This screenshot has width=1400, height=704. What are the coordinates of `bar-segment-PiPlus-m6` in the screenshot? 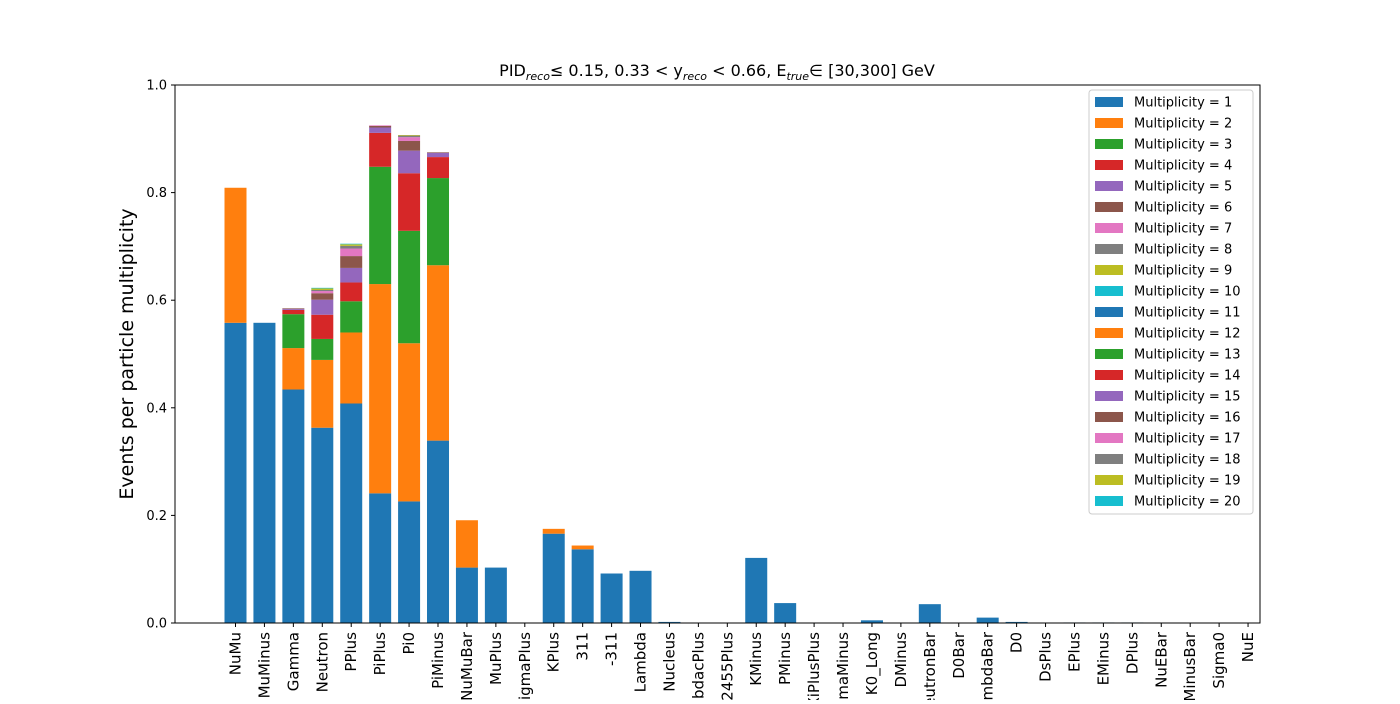 It's located at (380, 126).